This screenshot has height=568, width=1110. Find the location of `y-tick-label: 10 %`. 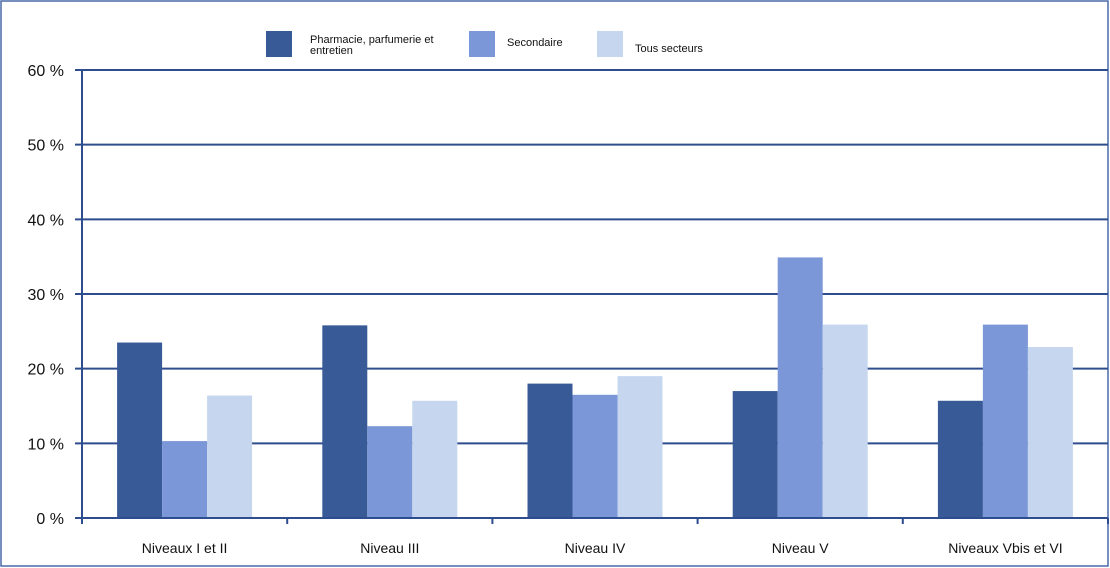

y-tick-label: 10 % is located at coordinates (46, 444).